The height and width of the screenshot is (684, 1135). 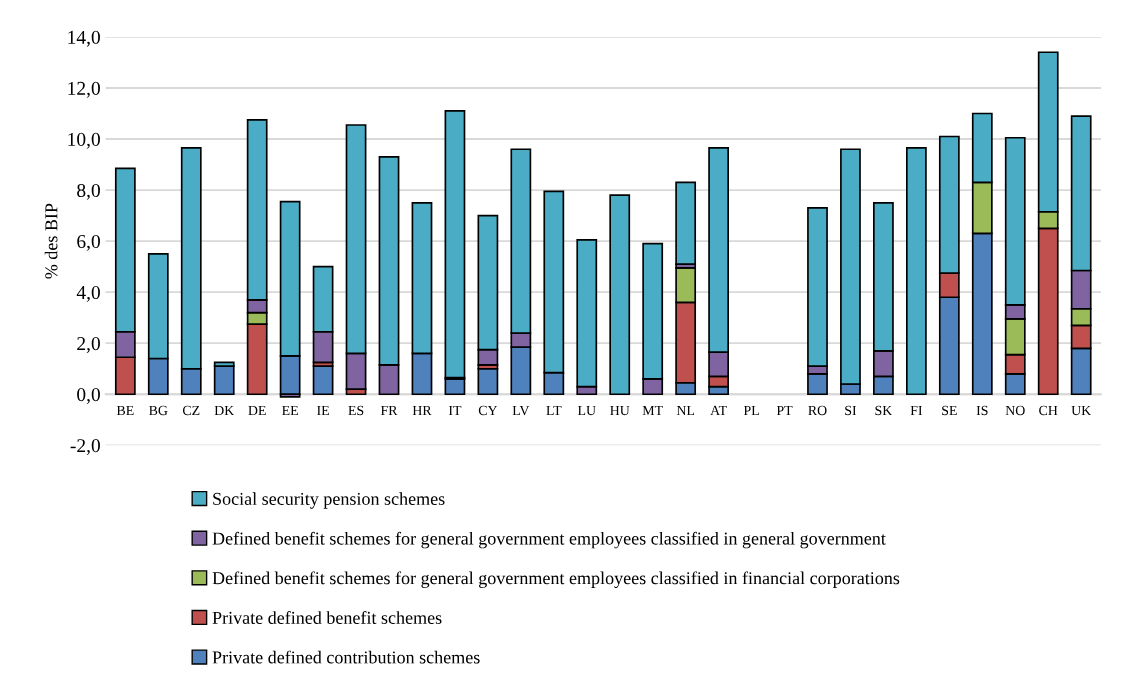 I want to click on x-tick-label: MT, so click(x=652, y=410).